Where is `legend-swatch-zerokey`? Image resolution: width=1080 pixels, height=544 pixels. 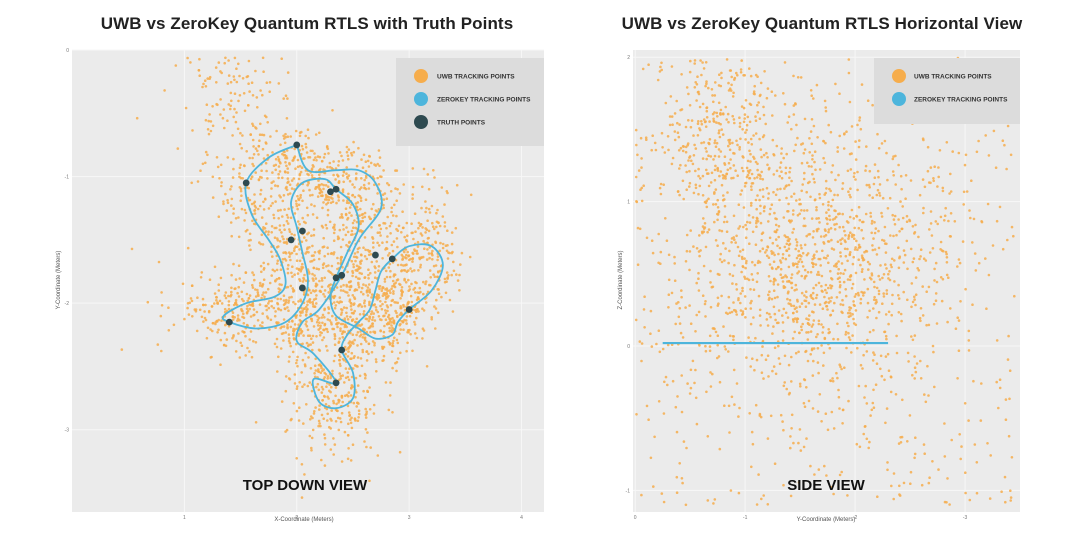
legend-swatch-zerokey is located at coordinates (421, 99).